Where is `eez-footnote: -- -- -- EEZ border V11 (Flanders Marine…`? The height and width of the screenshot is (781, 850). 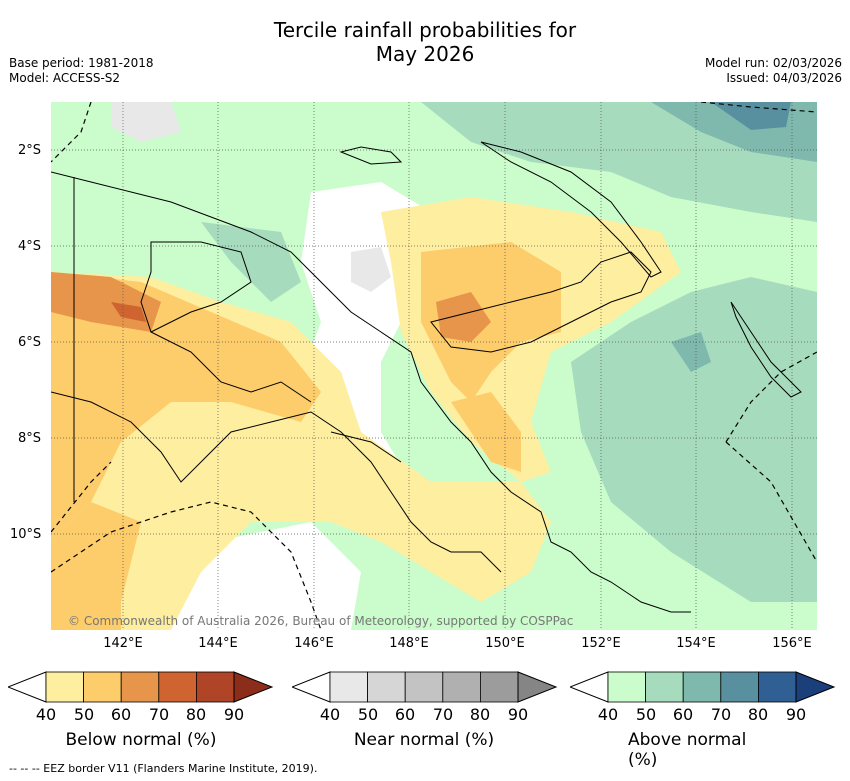 eez-footnote: -- -- -- EEZ border V11 (Flanders Marine… is located at coordinates (163, 768).